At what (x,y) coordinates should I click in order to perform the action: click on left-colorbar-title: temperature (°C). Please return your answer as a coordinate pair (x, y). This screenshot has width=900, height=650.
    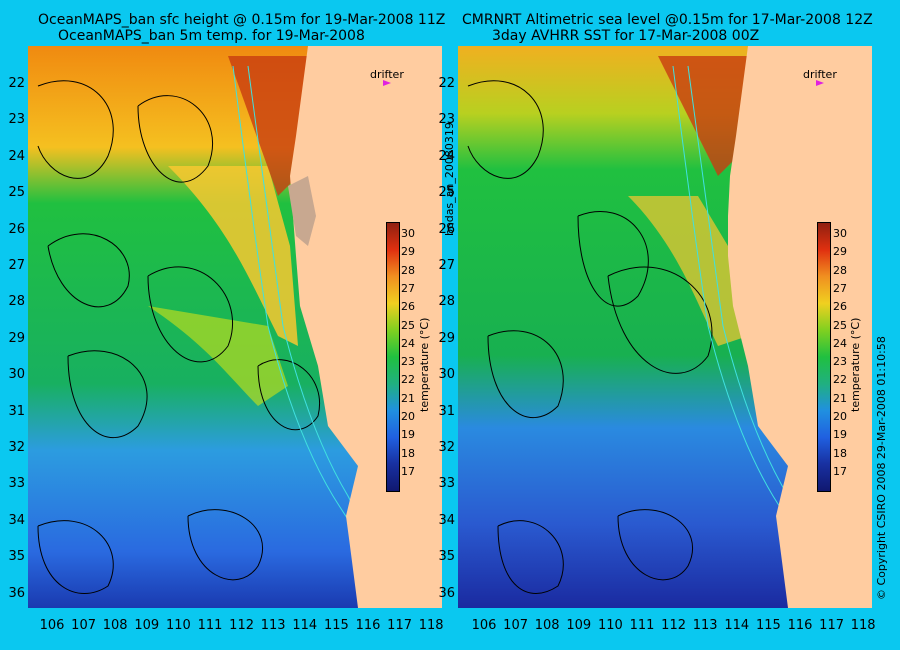
    Looking at the image, I should click on (424, 364).